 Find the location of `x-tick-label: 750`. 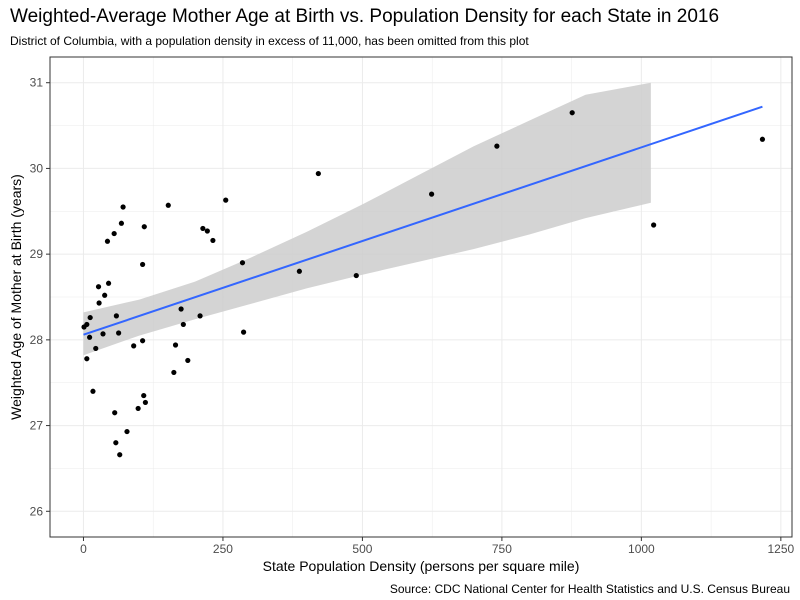

x-tick-label: 750 is located at coordinates (502, 549).